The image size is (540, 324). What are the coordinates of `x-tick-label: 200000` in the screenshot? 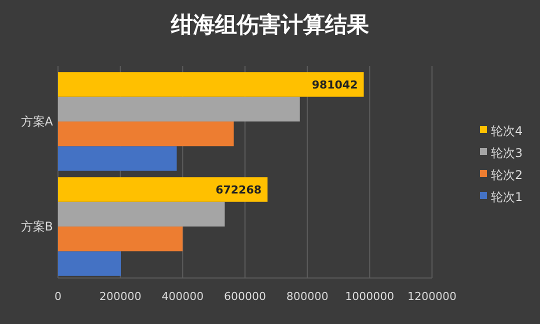 It's located at (120, 296).